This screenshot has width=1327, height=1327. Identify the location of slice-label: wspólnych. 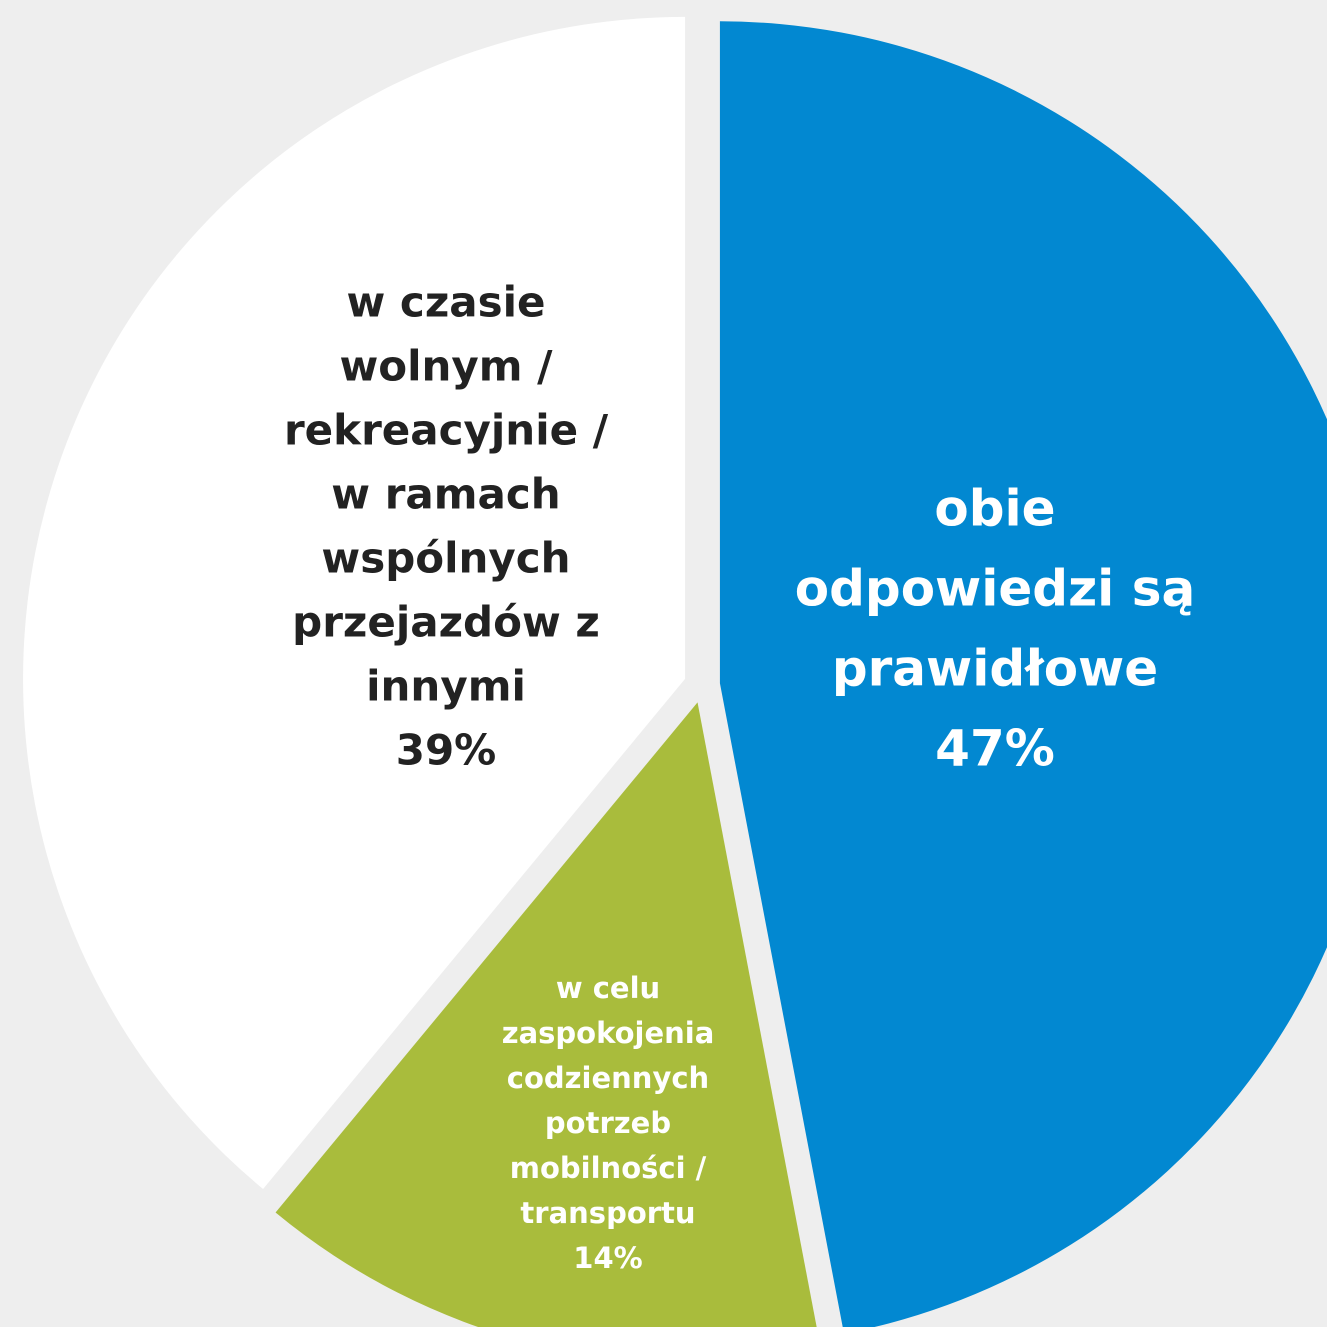
(445, 558).